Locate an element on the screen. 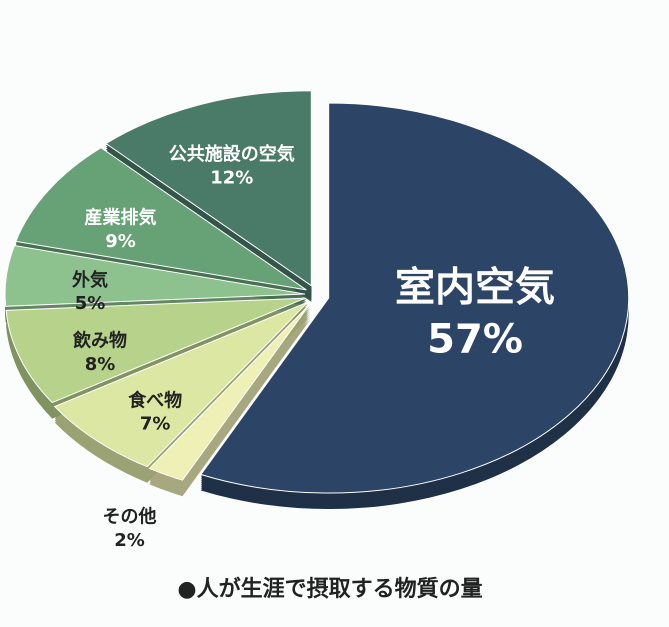  value-label: 57% is located at coordinates (475, 339).